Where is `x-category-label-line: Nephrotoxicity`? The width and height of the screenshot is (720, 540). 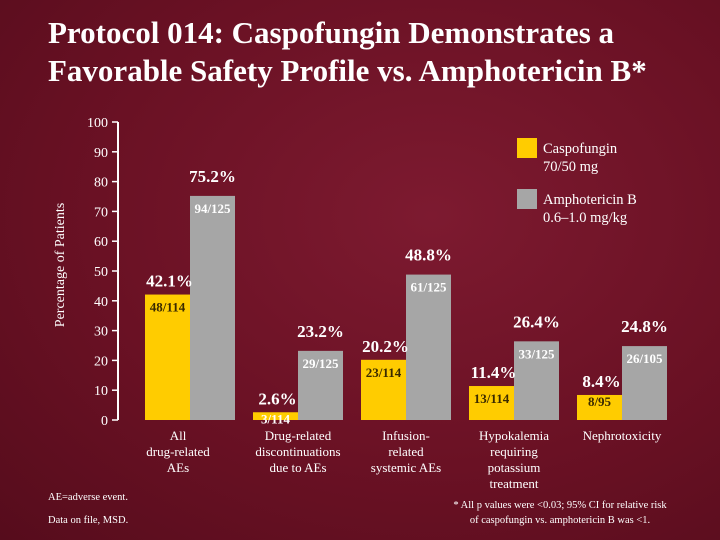
x-category-label-line: Nephrotoxicity is located at coordinates (622, 435).